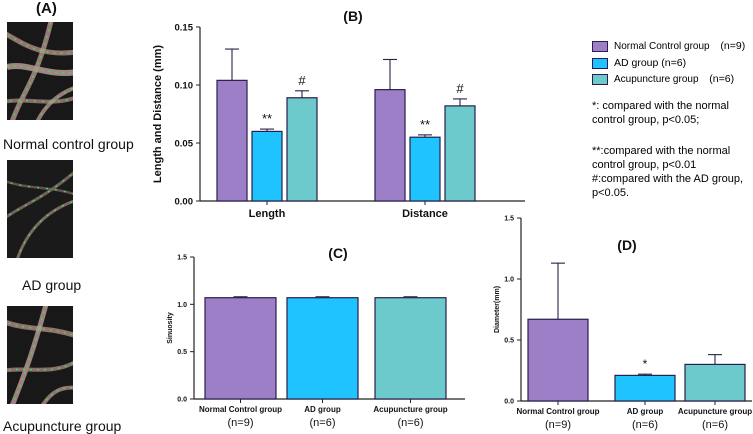  I want to click on legend-swatch-acupuncture, so click(600, 79).